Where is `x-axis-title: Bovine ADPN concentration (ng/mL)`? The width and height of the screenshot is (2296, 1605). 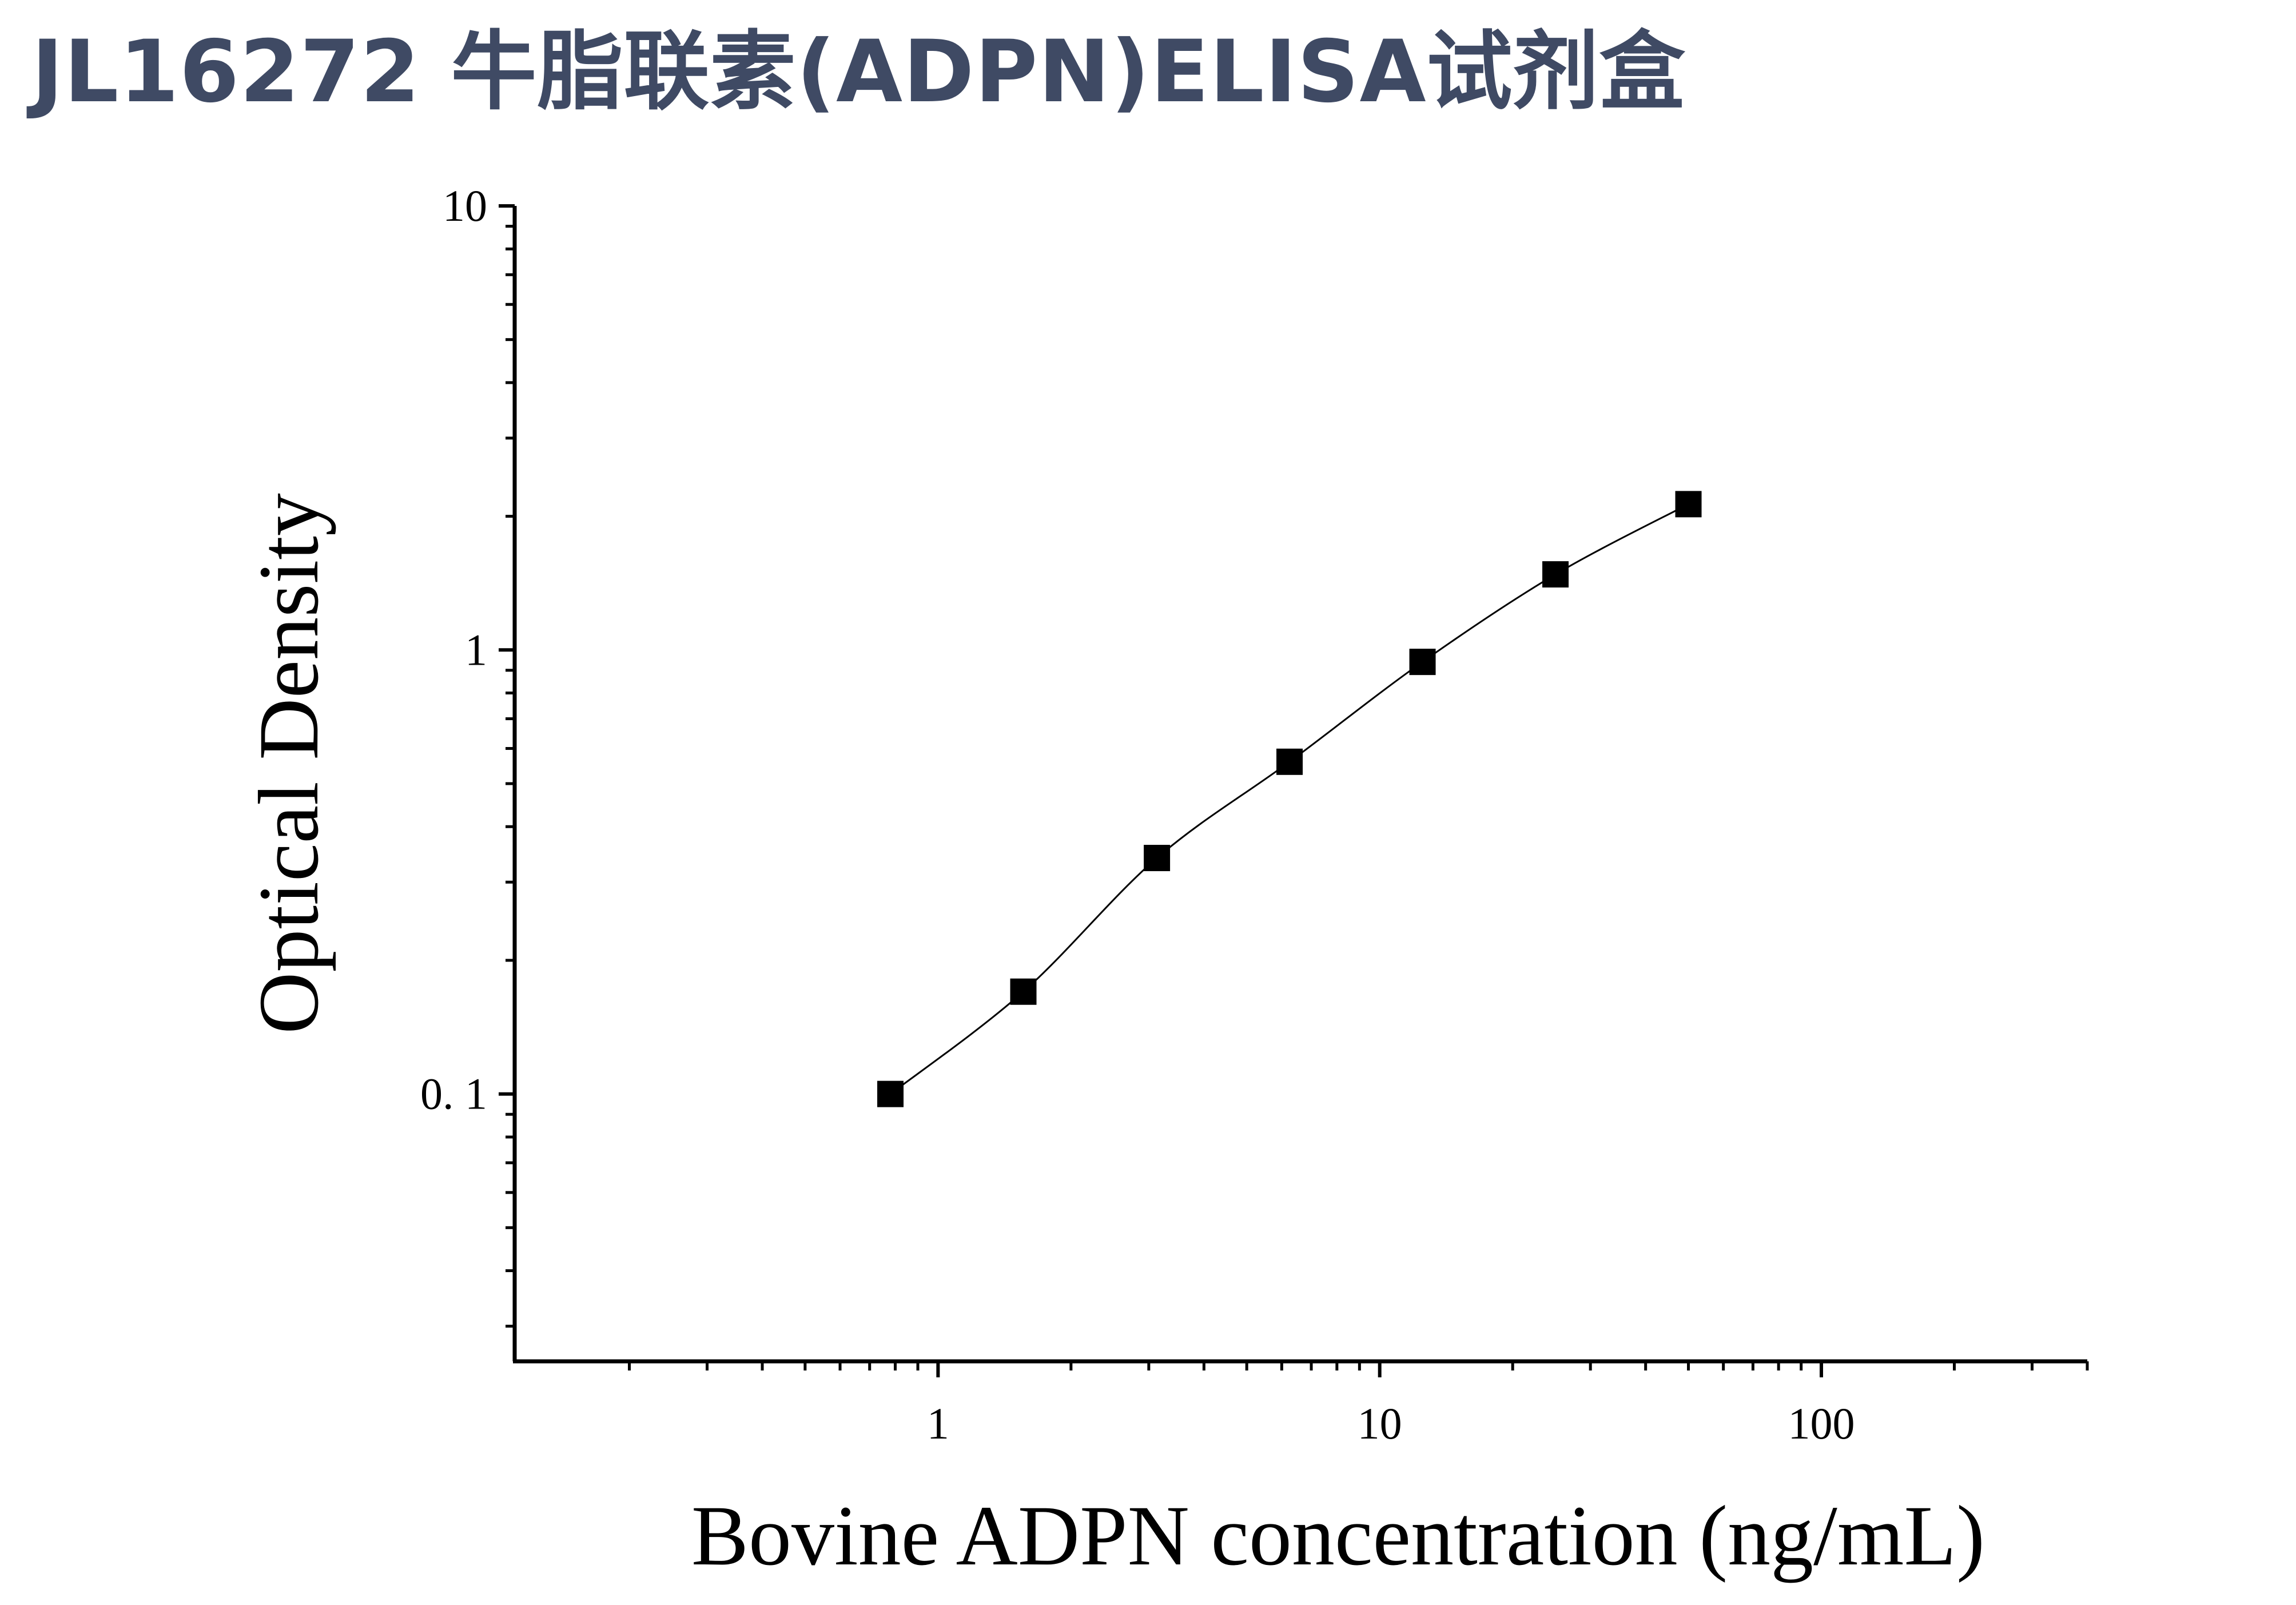
x-axis-title: Bovine ADPN concentration (ng/mL) is located at coordinates (1338, 1535).